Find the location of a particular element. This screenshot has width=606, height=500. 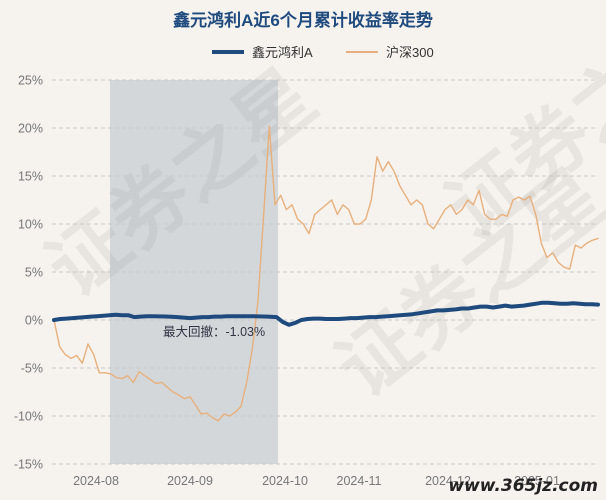

y-tick-label: 10% is located at coordinates (30, 225).